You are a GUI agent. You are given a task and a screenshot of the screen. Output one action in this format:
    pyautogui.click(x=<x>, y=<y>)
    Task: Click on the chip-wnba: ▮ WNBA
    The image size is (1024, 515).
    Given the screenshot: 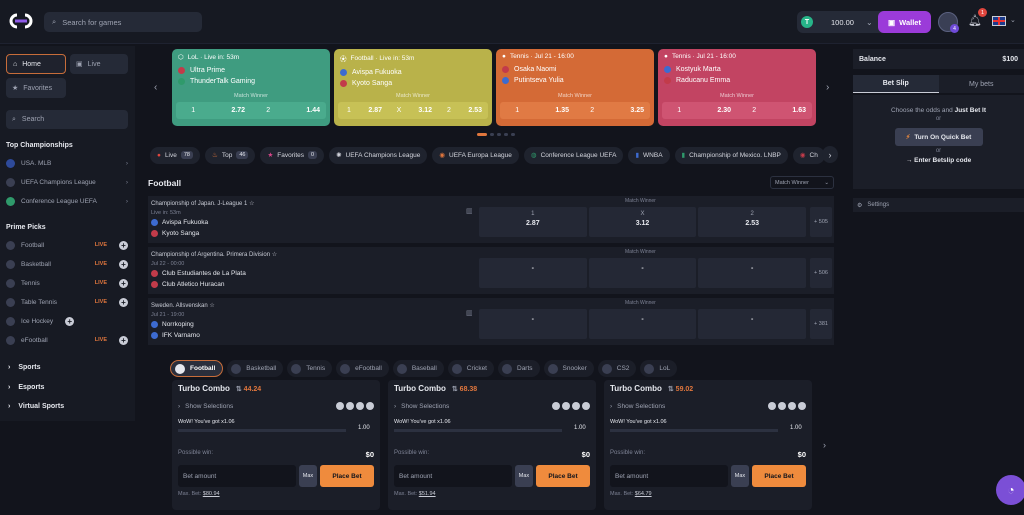 What is the action you would take?
    pyautogui.click(x=649, y=155)
    